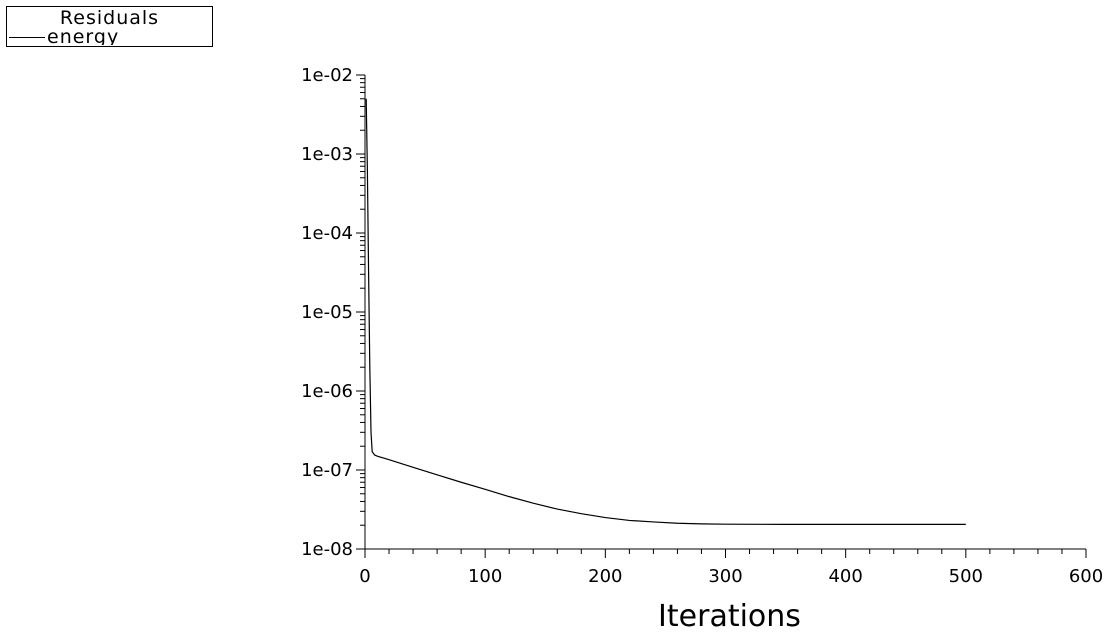 This screenshot has width=1113, height=636. What do you see at coordinates (729, 616) in the screenshot?
I see `x-axis-label: Iterations` at bounding box center [729, 616].